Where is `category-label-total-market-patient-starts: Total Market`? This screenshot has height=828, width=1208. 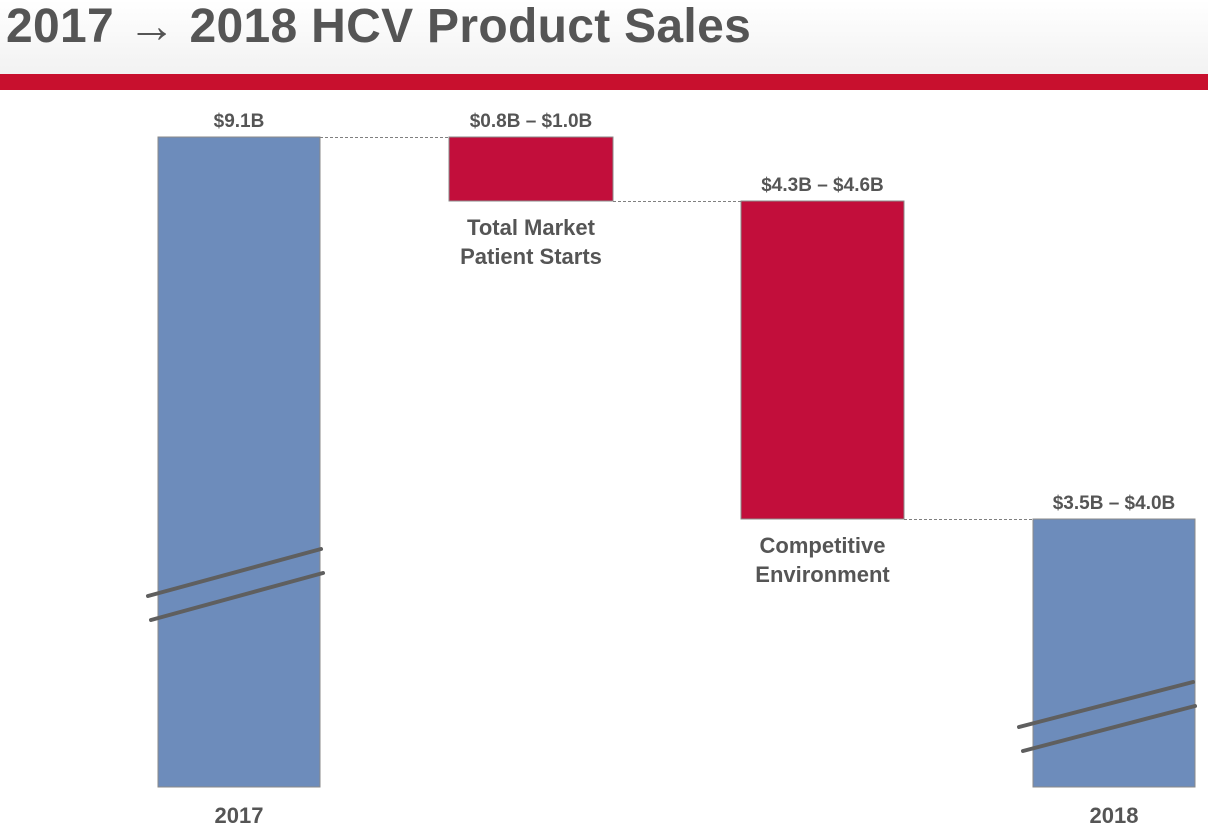 category-label-total-market-patient-starts: Total Market is located at coordinates (531, 227).